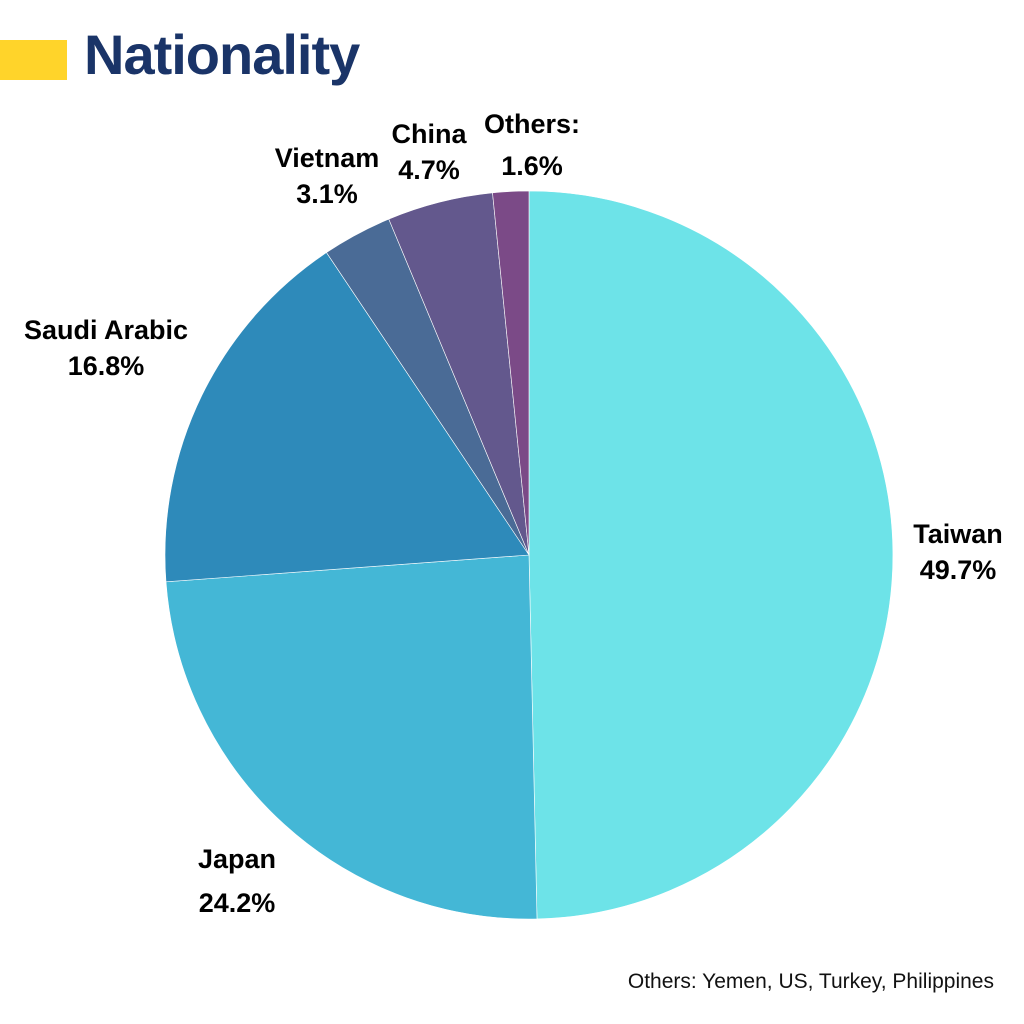  I want to click on pie-slice-japan, so click(351, 737).